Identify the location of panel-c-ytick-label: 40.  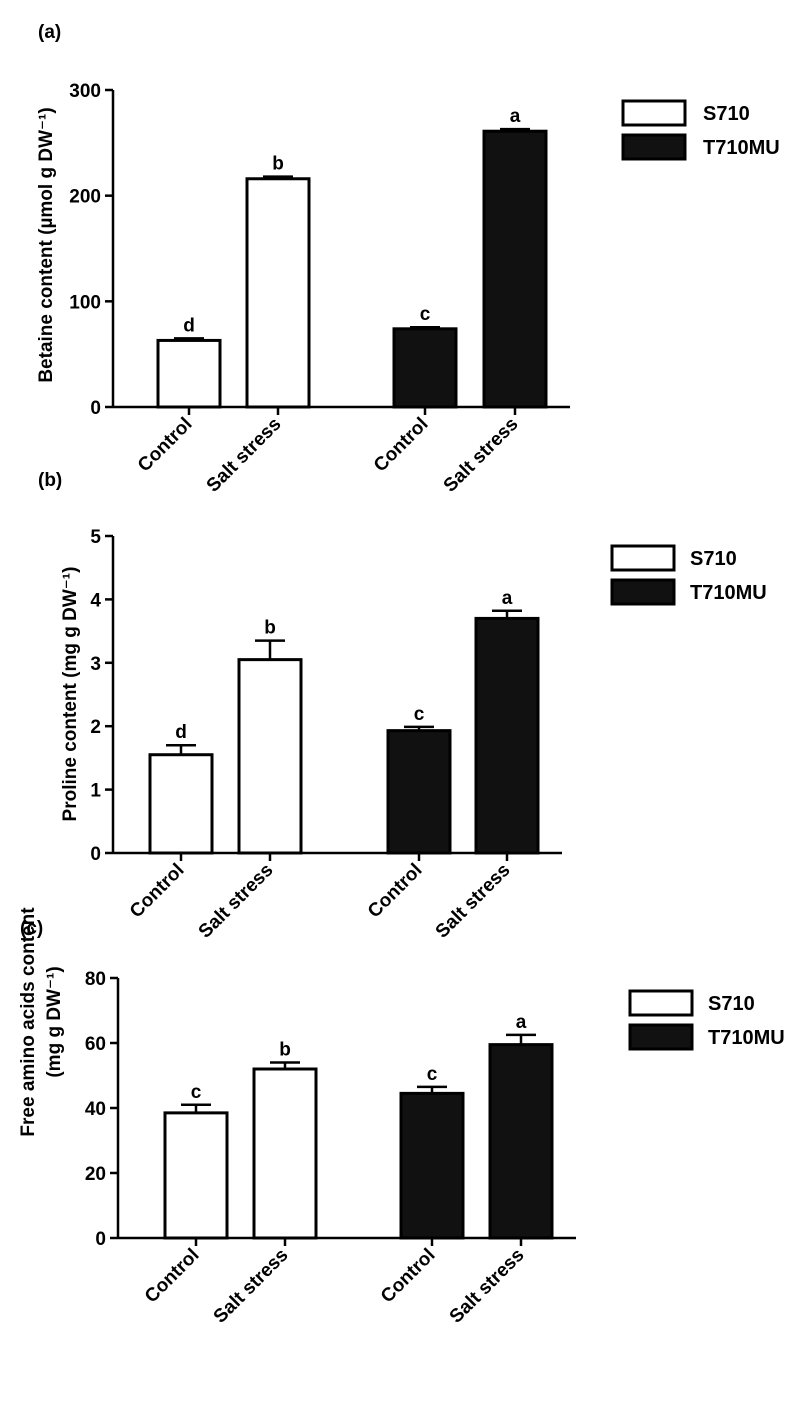
(95, 1109).